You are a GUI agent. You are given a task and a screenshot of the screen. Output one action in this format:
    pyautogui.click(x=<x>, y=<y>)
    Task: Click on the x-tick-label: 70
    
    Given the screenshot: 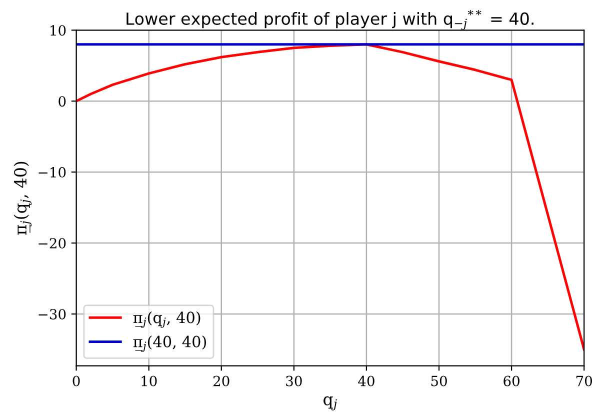 What is the action you would take?
    pyautogui.click(x=584, y=381)
    